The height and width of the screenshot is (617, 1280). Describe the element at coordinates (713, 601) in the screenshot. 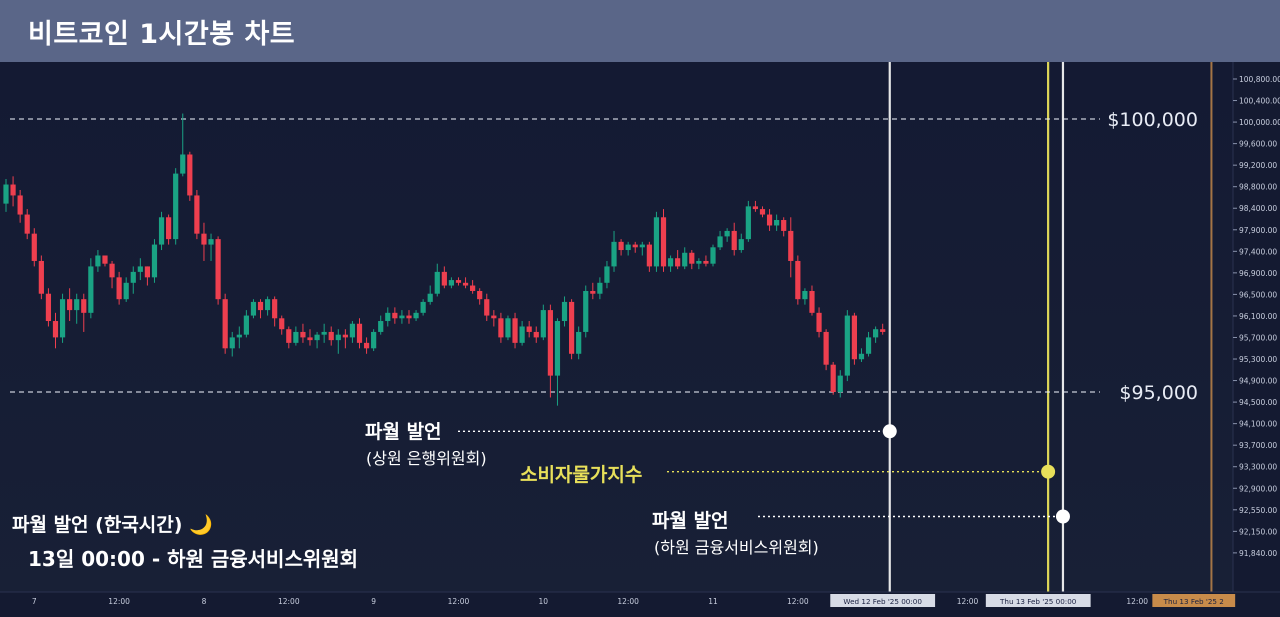

I see `time-tick-label: 11` at that location.